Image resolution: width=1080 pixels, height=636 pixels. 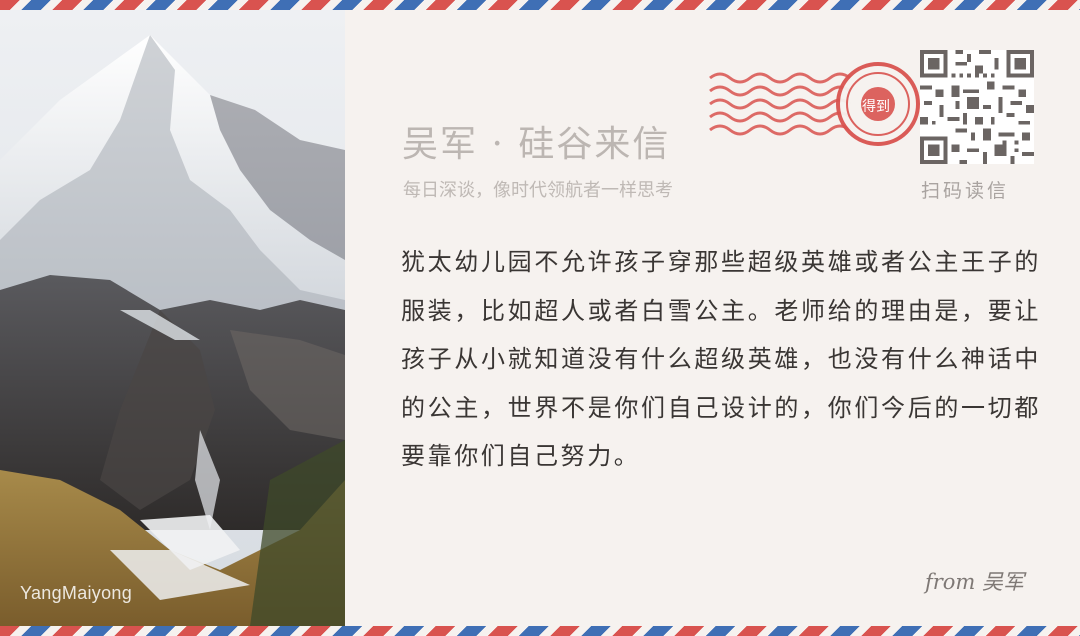 I want to click on qr-scan-label: 扫码读信, so click(x=965, y=191).